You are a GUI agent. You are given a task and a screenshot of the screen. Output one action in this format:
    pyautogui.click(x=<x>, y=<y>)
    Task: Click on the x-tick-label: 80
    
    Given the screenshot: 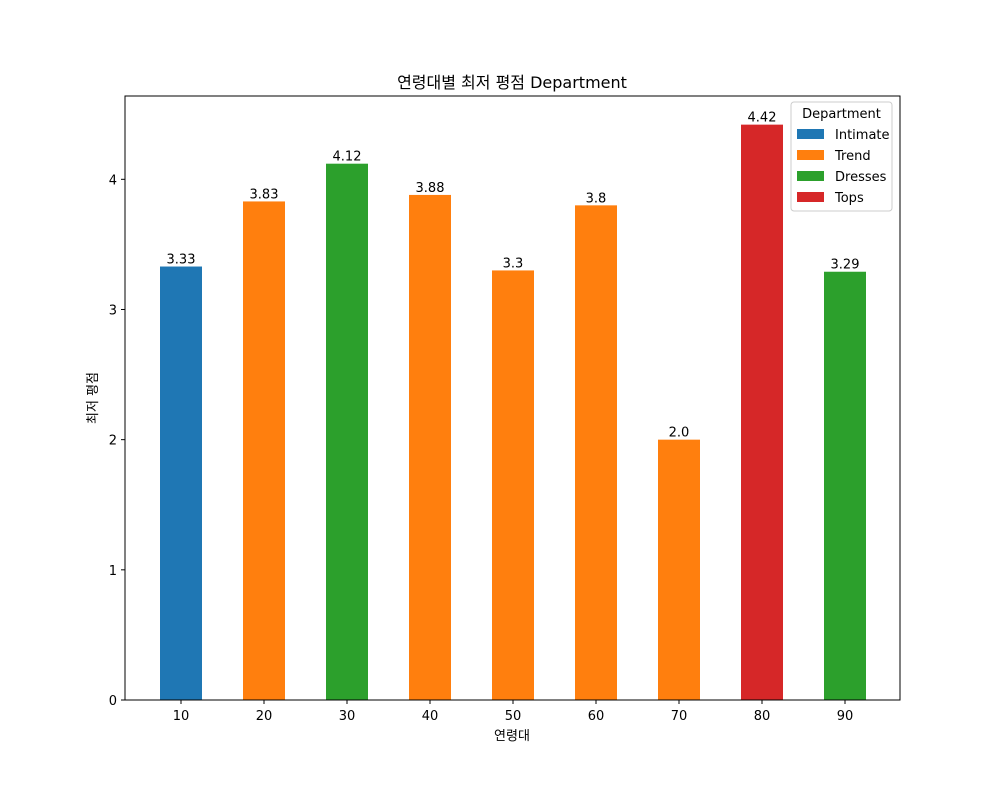 What is the action you would take?
    pyautogui.click(x=762, y=716)
    